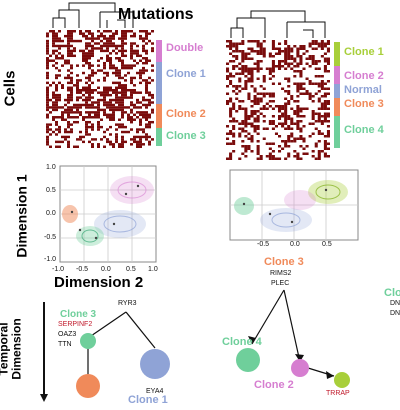 The height and width of the screenshot is (410, 400). I want to click on cluster-bar-clone2, so click(159, 116).